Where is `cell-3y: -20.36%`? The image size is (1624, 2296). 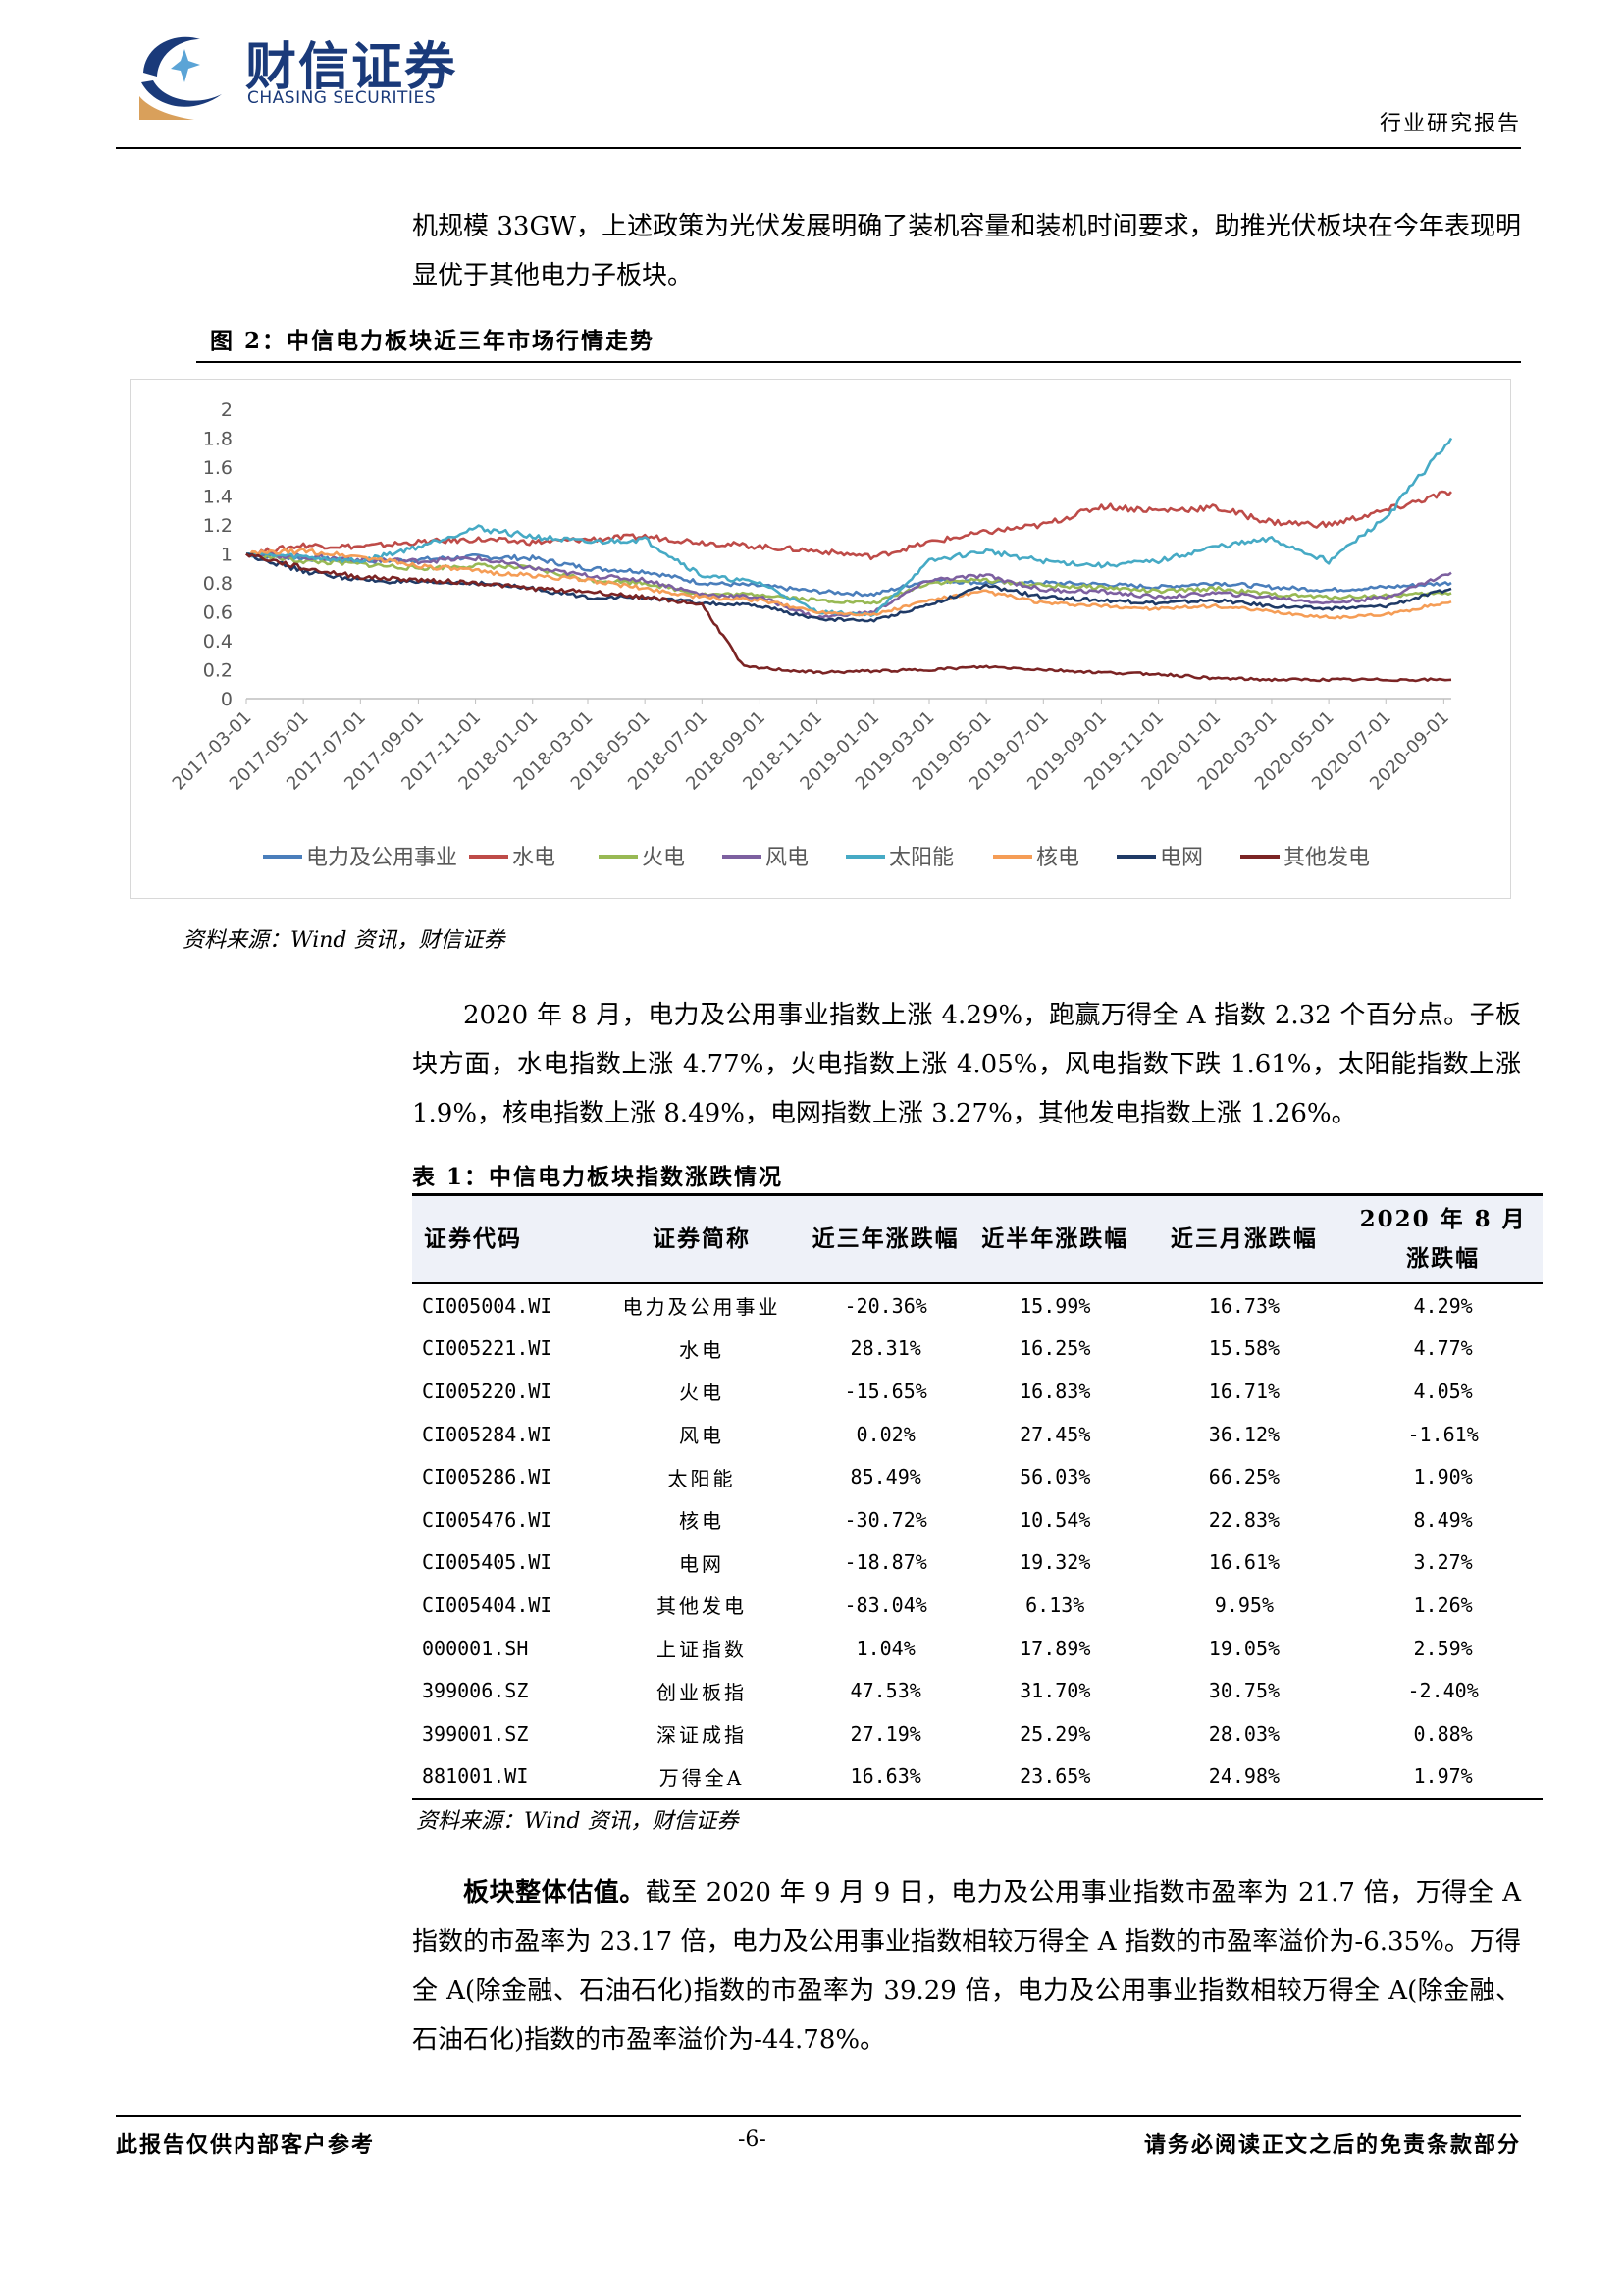
cell-3y: -20.36% is located at coordinates (885, 1305).